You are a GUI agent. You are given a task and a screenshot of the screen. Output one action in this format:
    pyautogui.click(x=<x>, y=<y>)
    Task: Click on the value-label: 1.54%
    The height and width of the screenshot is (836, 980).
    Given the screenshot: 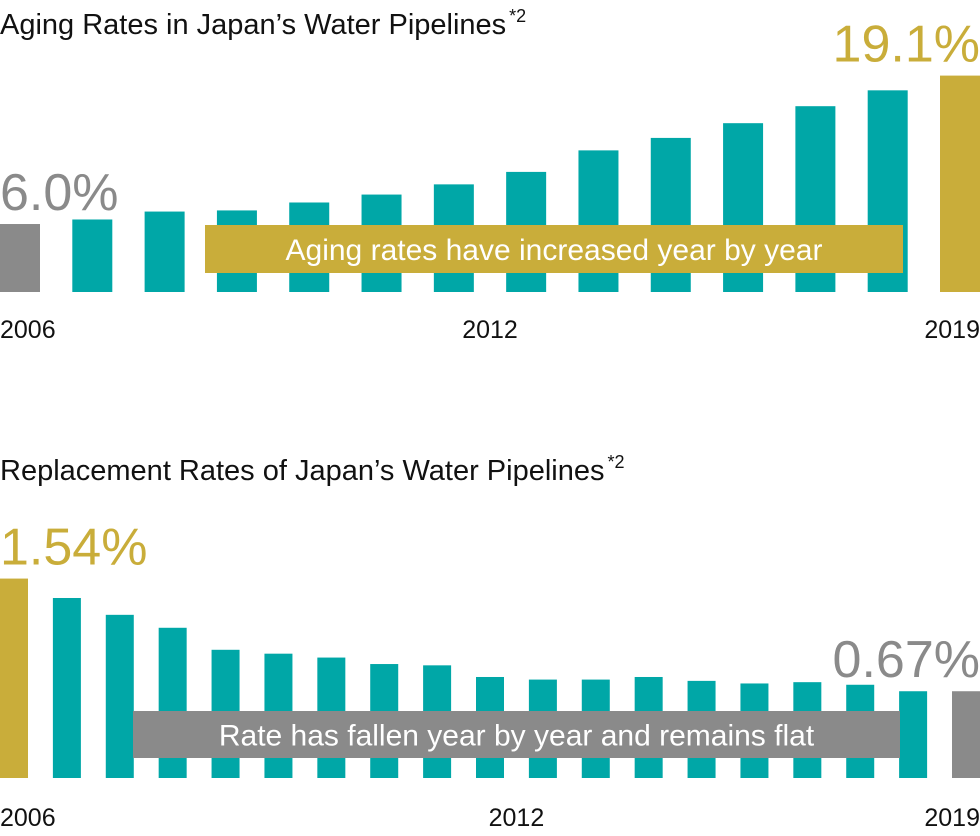 What is the action you would take?
    pyautogui.click(x=73, y=548)
    